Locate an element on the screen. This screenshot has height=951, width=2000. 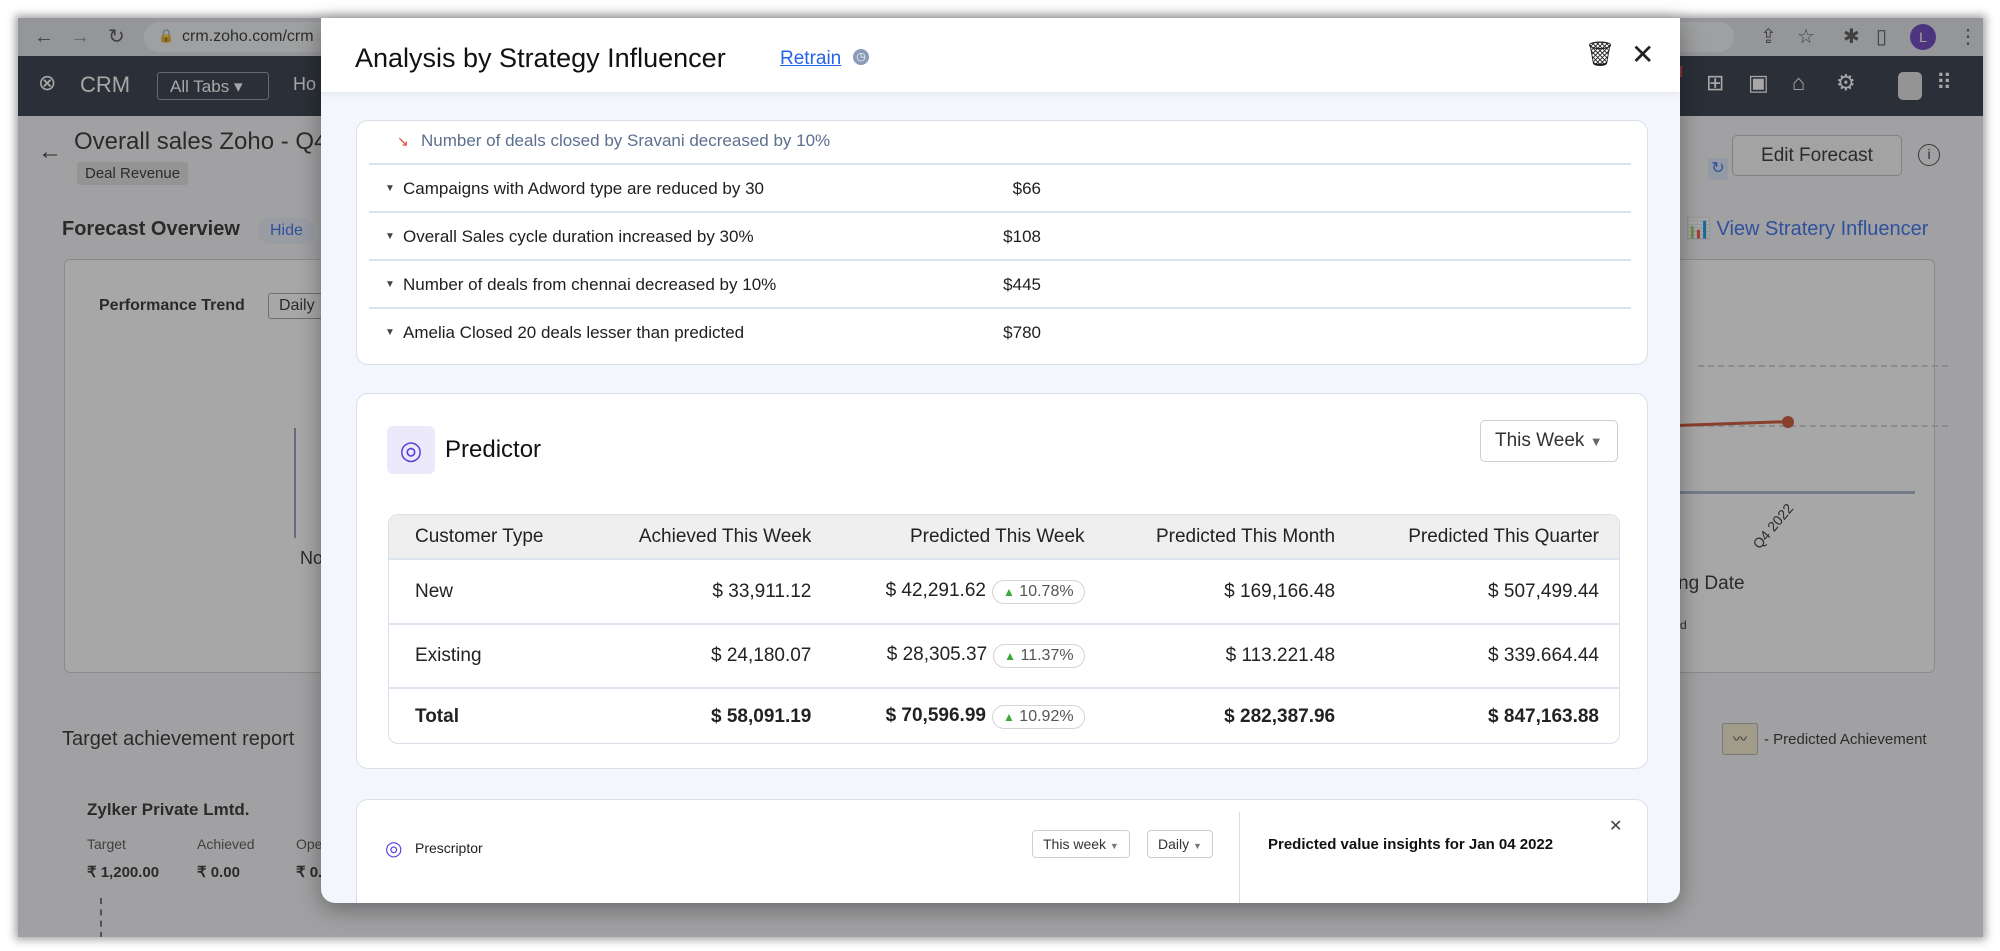
clock-icon: ◷ is located at coordinates (861, 57).